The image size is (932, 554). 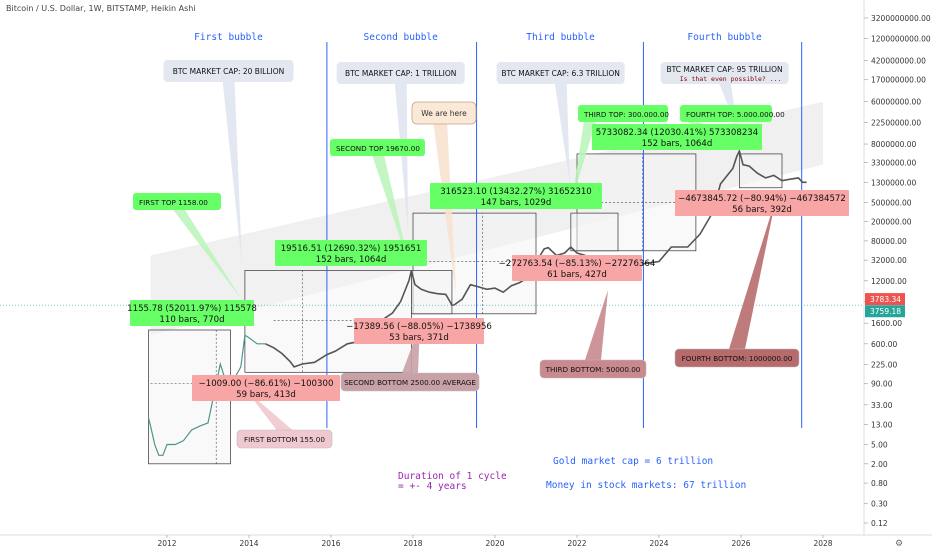 I want to click on measure-down-line1-1: −1009.00 (−86.61%) −100300, so click(x=266, y=384).